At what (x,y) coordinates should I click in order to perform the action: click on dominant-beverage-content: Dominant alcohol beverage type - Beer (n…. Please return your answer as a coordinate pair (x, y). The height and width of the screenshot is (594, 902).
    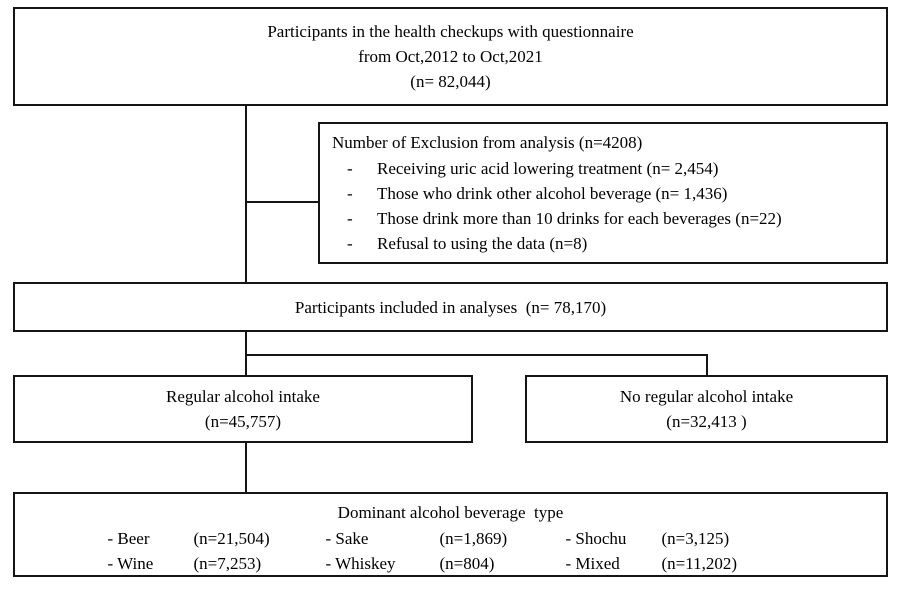
    Looking at the image, I should click on (450, 535).